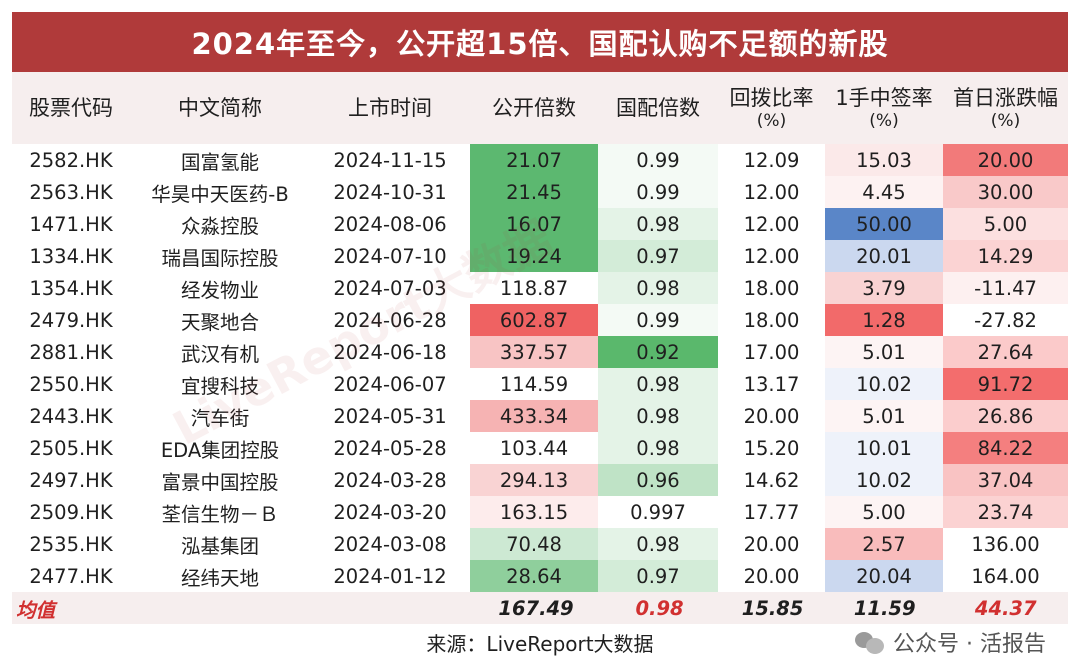 This screenshot has height=661, width=1080. I want to click on header-label: 回拨比率, so click(771, 98).